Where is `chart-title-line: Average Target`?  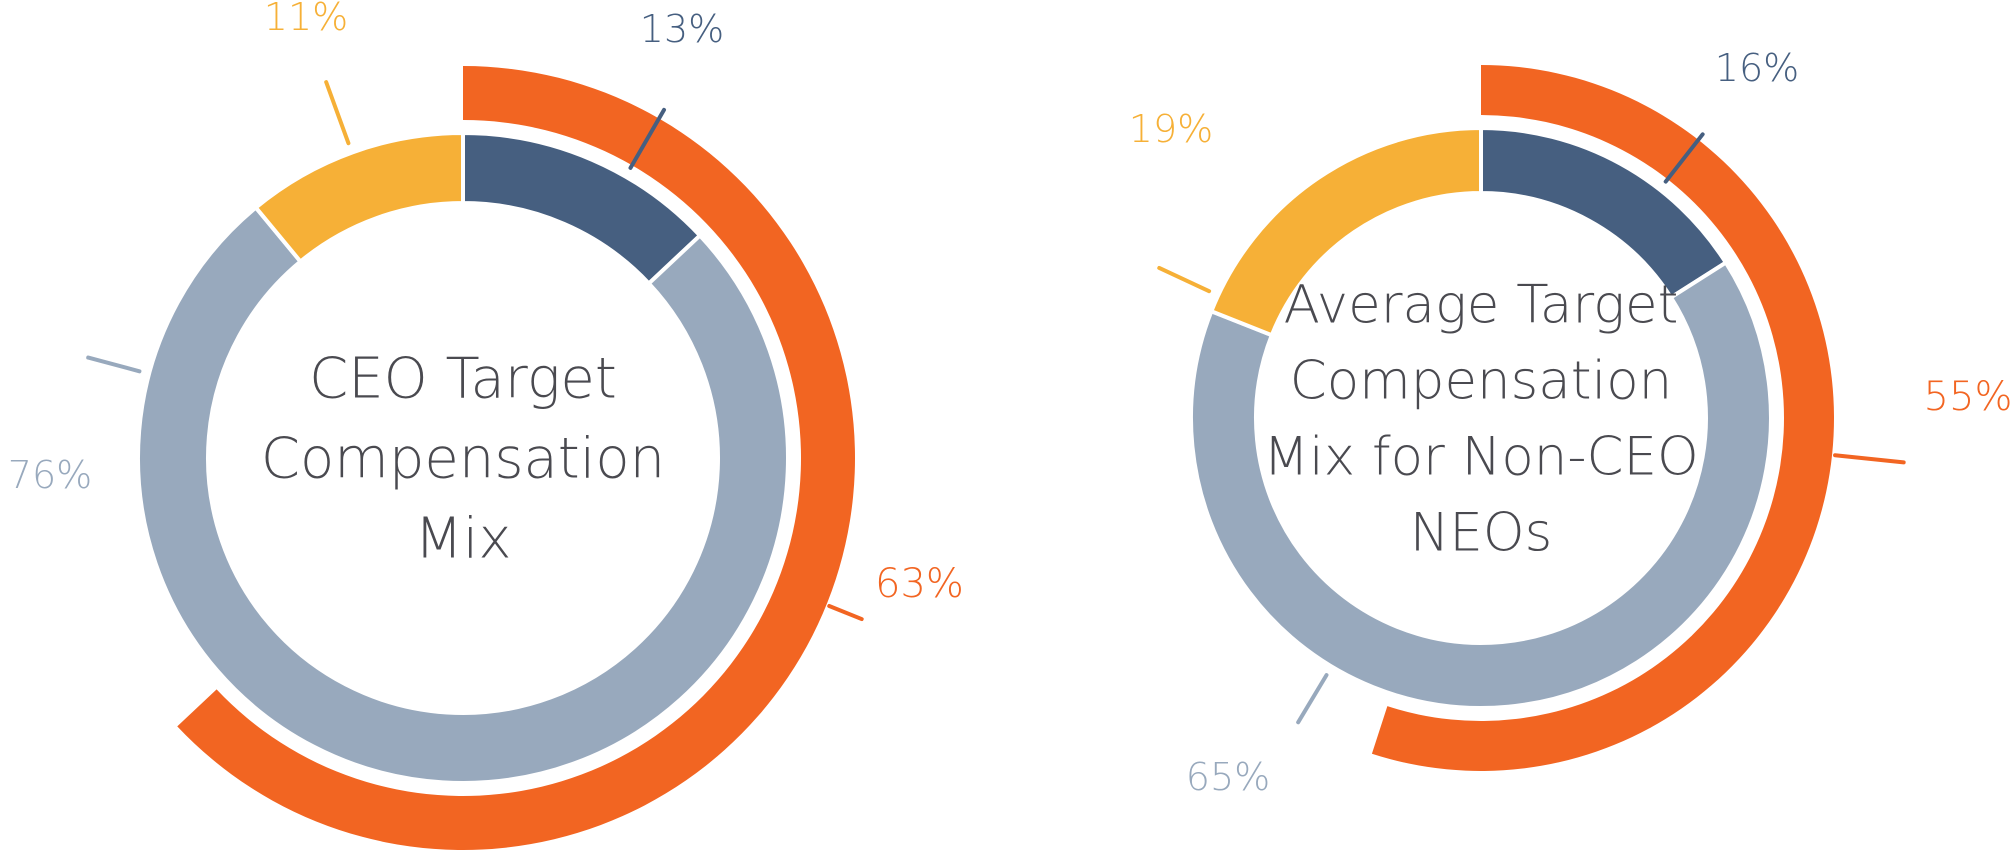
chart-title-line: Average Target is located at coordinates (1481, 305).